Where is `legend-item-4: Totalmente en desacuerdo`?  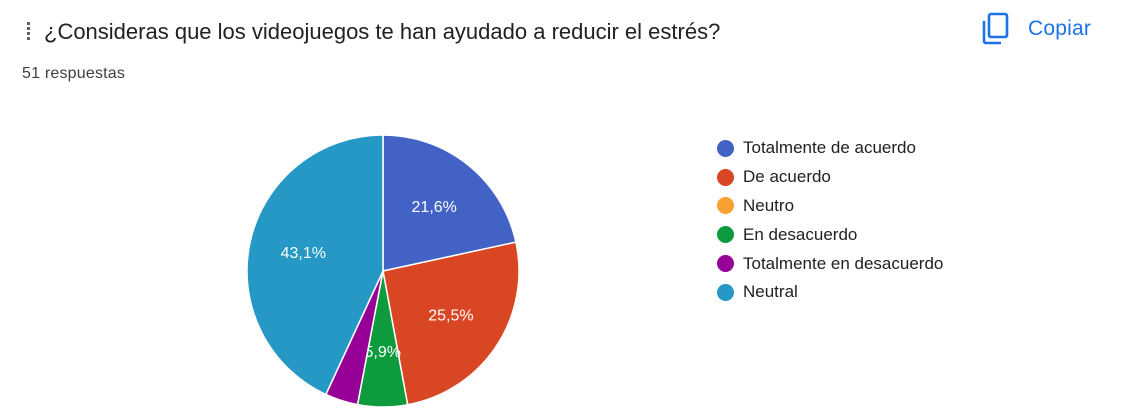
legend-item-4: Totalmente en desacuerdo is located at coordinates (830, 263).